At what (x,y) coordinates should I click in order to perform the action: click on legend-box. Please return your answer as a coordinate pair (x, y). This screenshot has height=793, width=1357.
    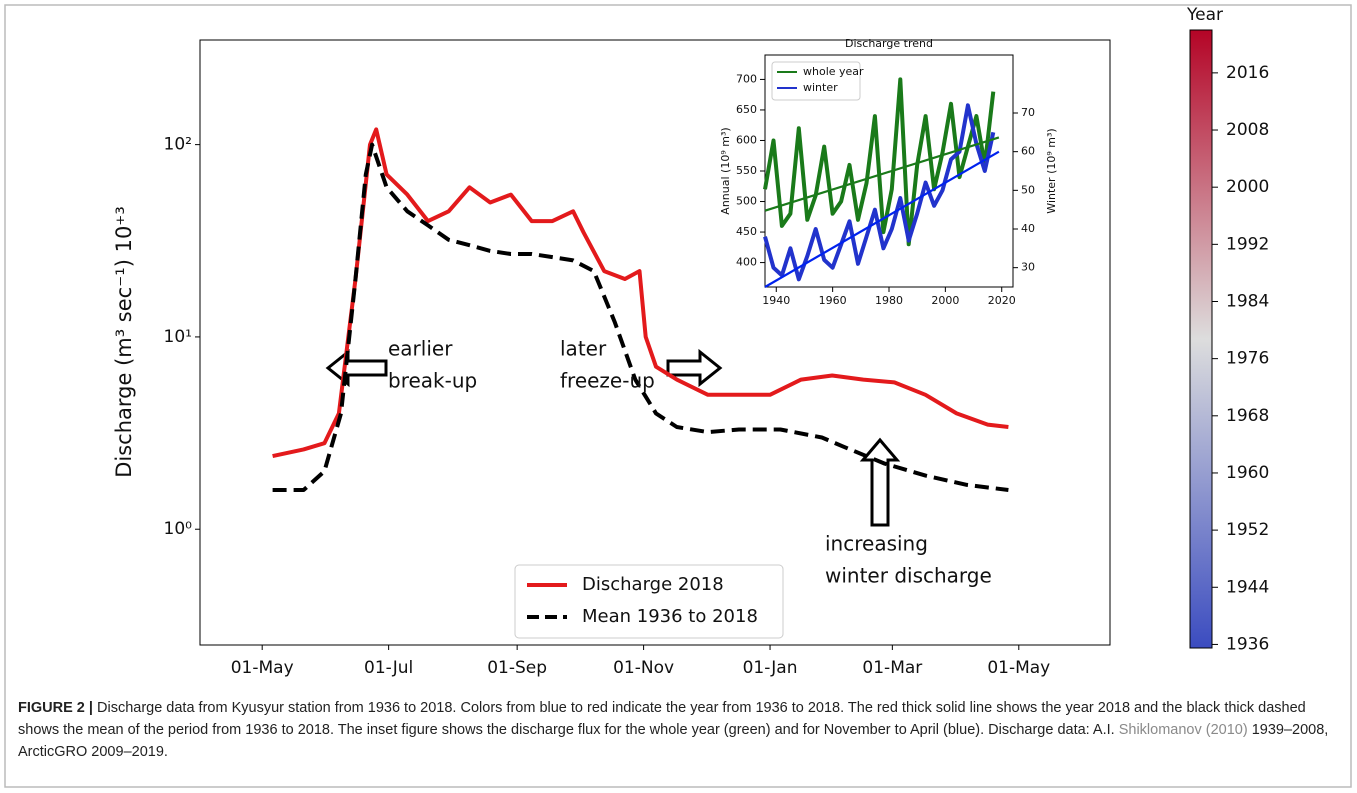
    Looking at the image, I should click on (649, 601).